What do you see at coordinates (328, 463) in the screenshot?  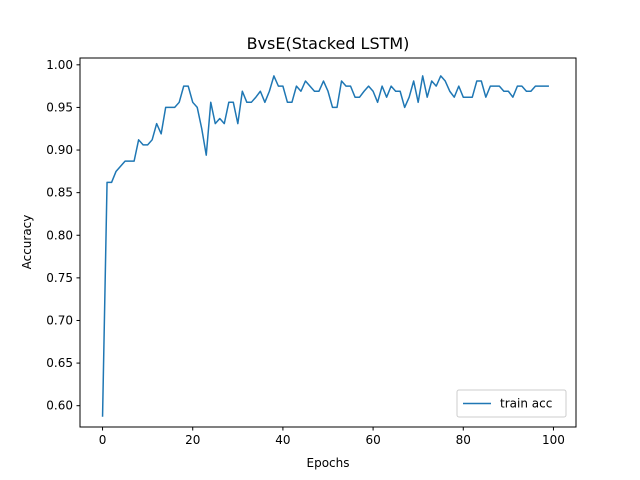 I see `x-axis-label: Epochs` at bounding box center [328, 463].